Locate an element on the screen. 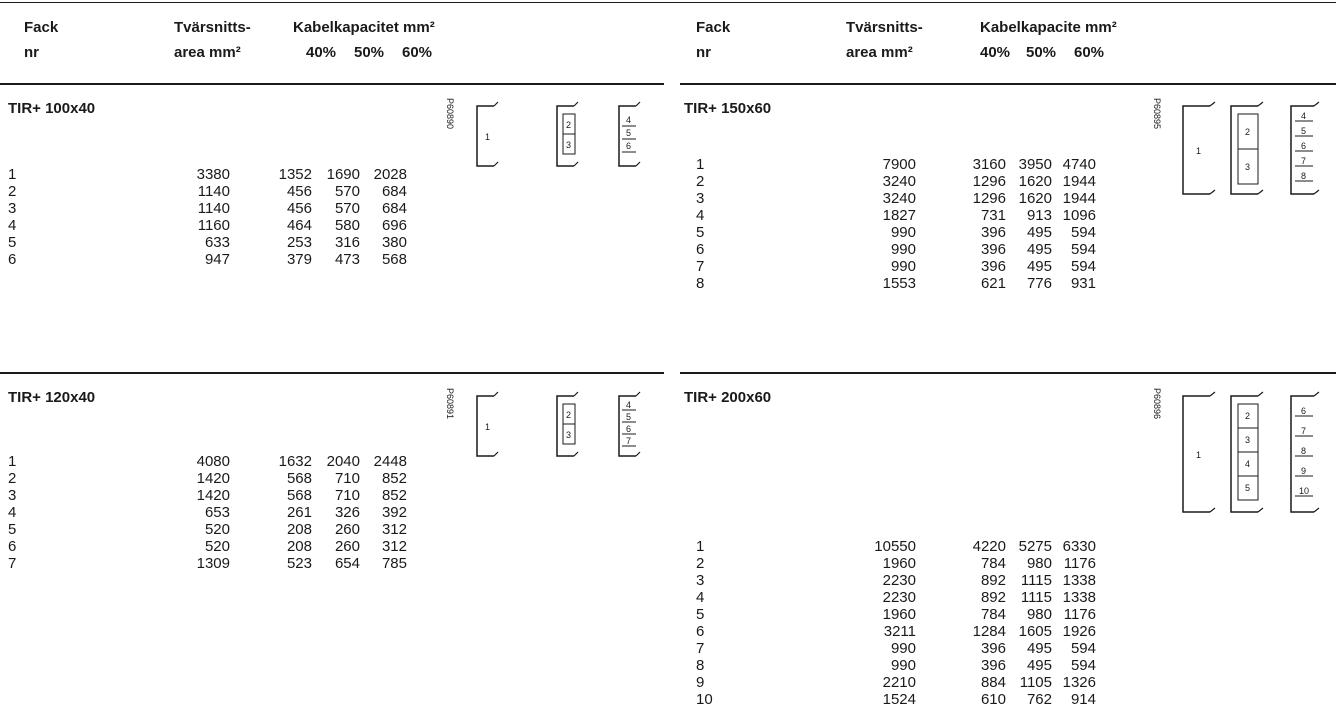 This screenshot has height=721, width=1336. header-capacity: Kabelkapacitet mm² is located at coordinates (364, 28).